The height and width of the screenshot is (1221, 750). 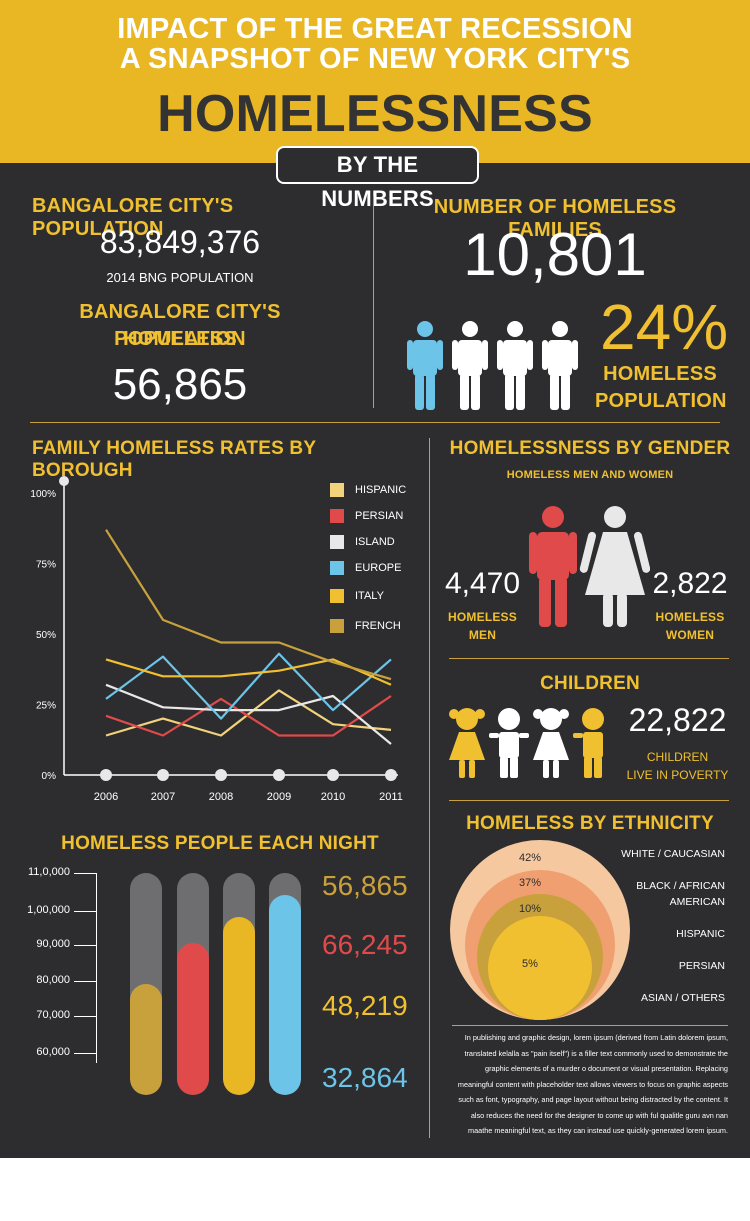 What do you see at coordinates (530, 909) in the screenshot?
I see `ethnicity-pct-3: 10%` at bounding box center [530, 909].